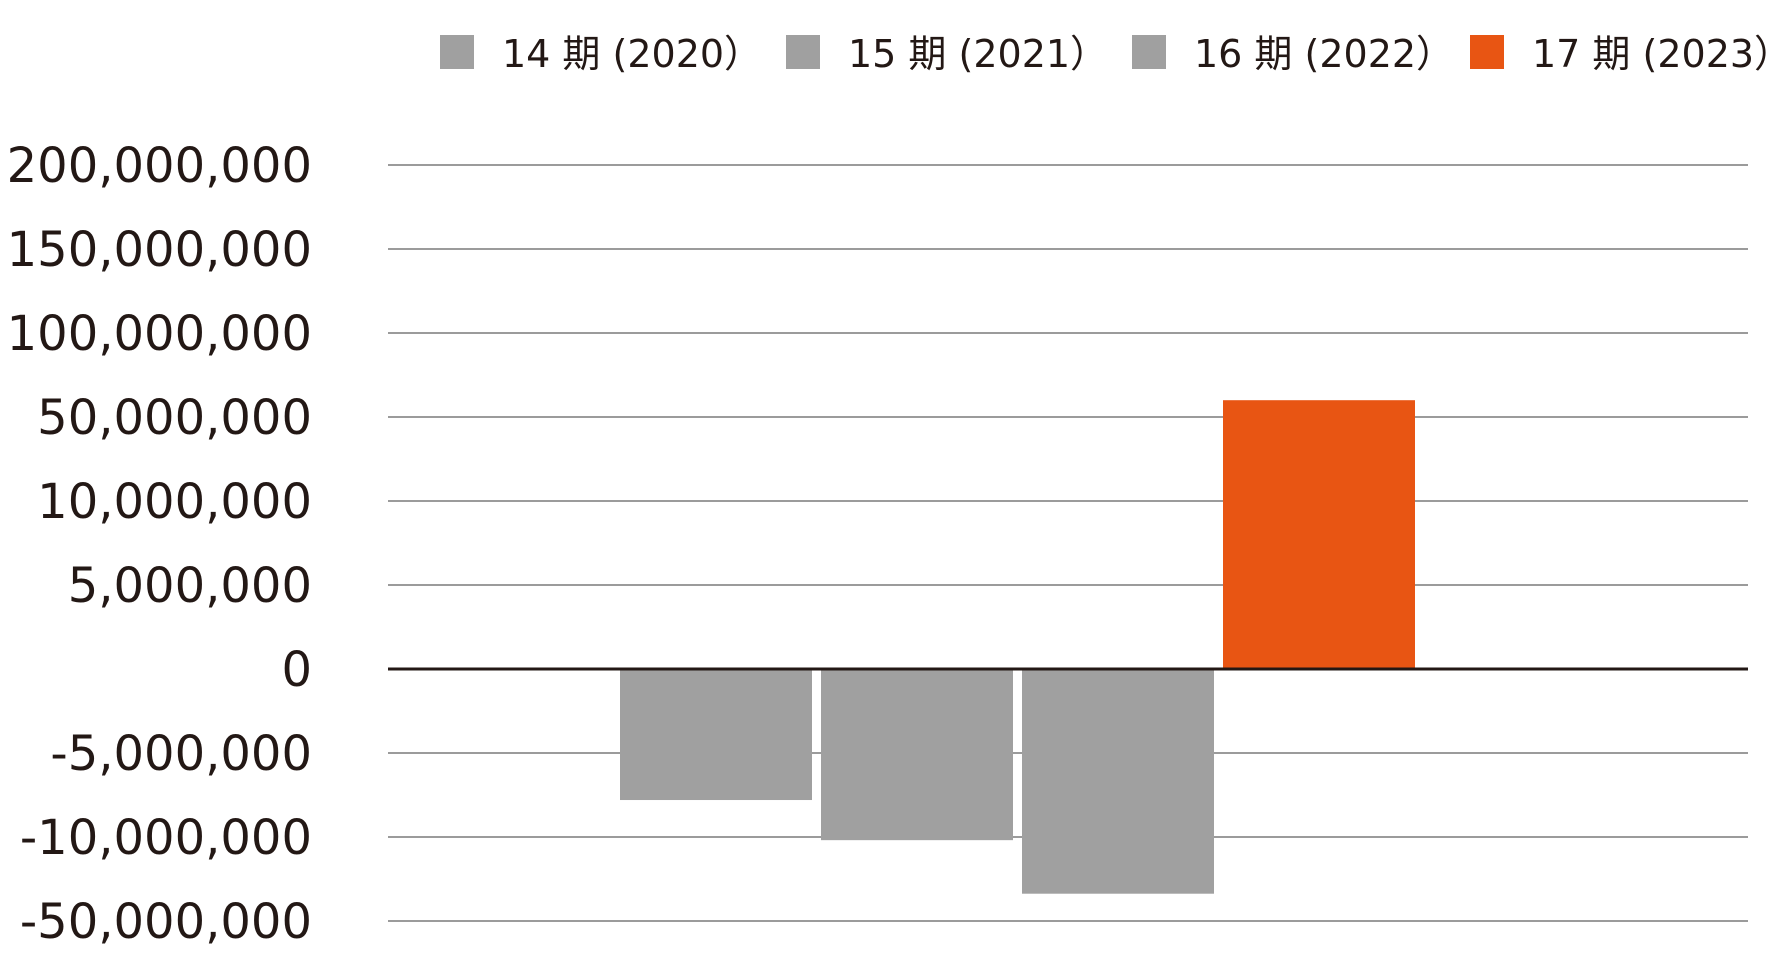 The image size is (1791, 964). What do you see at coordinates (166, 922) in the screenshot?
I see `y-tick-label: -50,000,000` at bounding box center [166, 922].